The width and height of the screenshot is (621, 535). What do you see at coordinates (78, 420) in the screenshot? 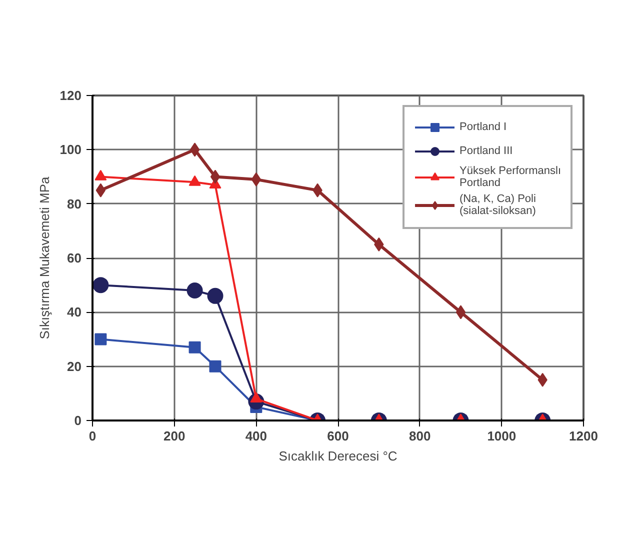
I see `y-tick-label: 0` at bounding box center [78, 420].